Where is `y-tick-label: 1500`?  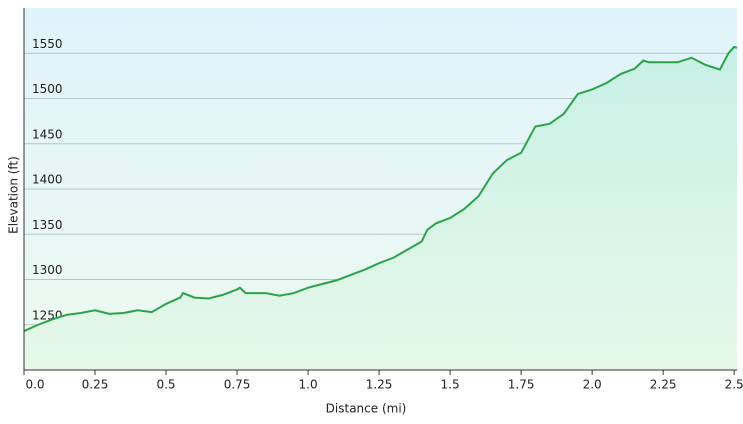
y-tick-label: 1500 is located at coordinates (47, 89).